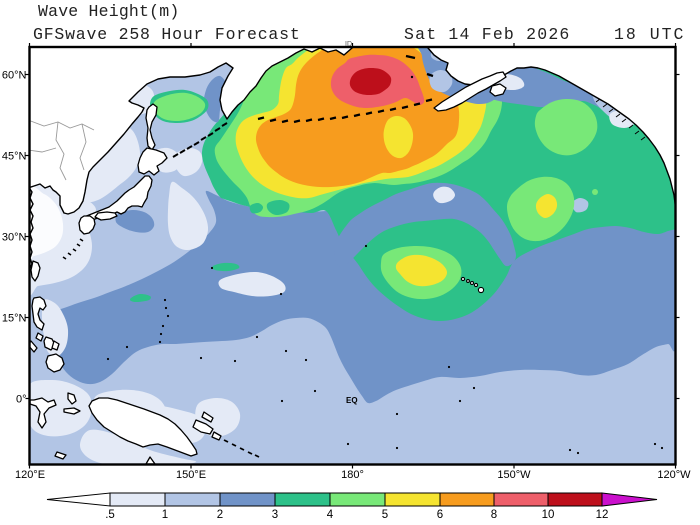 Image resolution: width=700 pixels, height=525 pixels. Describe the element at coordinates (167, 34) in the screenshot. I see `svg-text: GFSwave 258 Hour Forecast` at that location.